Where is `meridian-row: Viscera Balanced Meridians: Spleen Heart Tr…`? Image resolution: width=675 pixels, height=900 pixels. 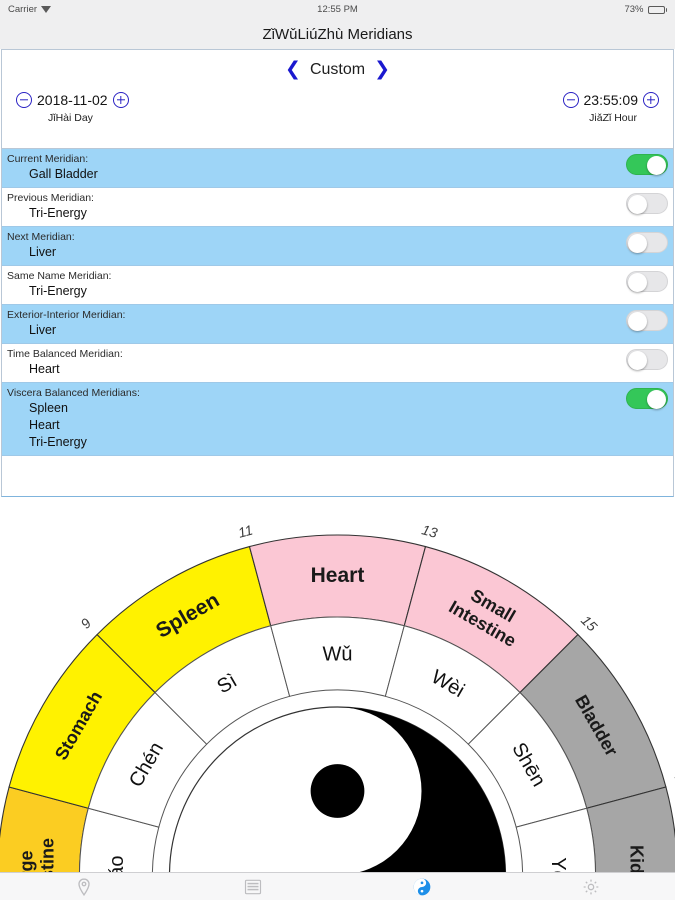 meridian-row: Viscera Balanced Meridians: Spleen Heart Tr… is located at coordinates (337, 419).